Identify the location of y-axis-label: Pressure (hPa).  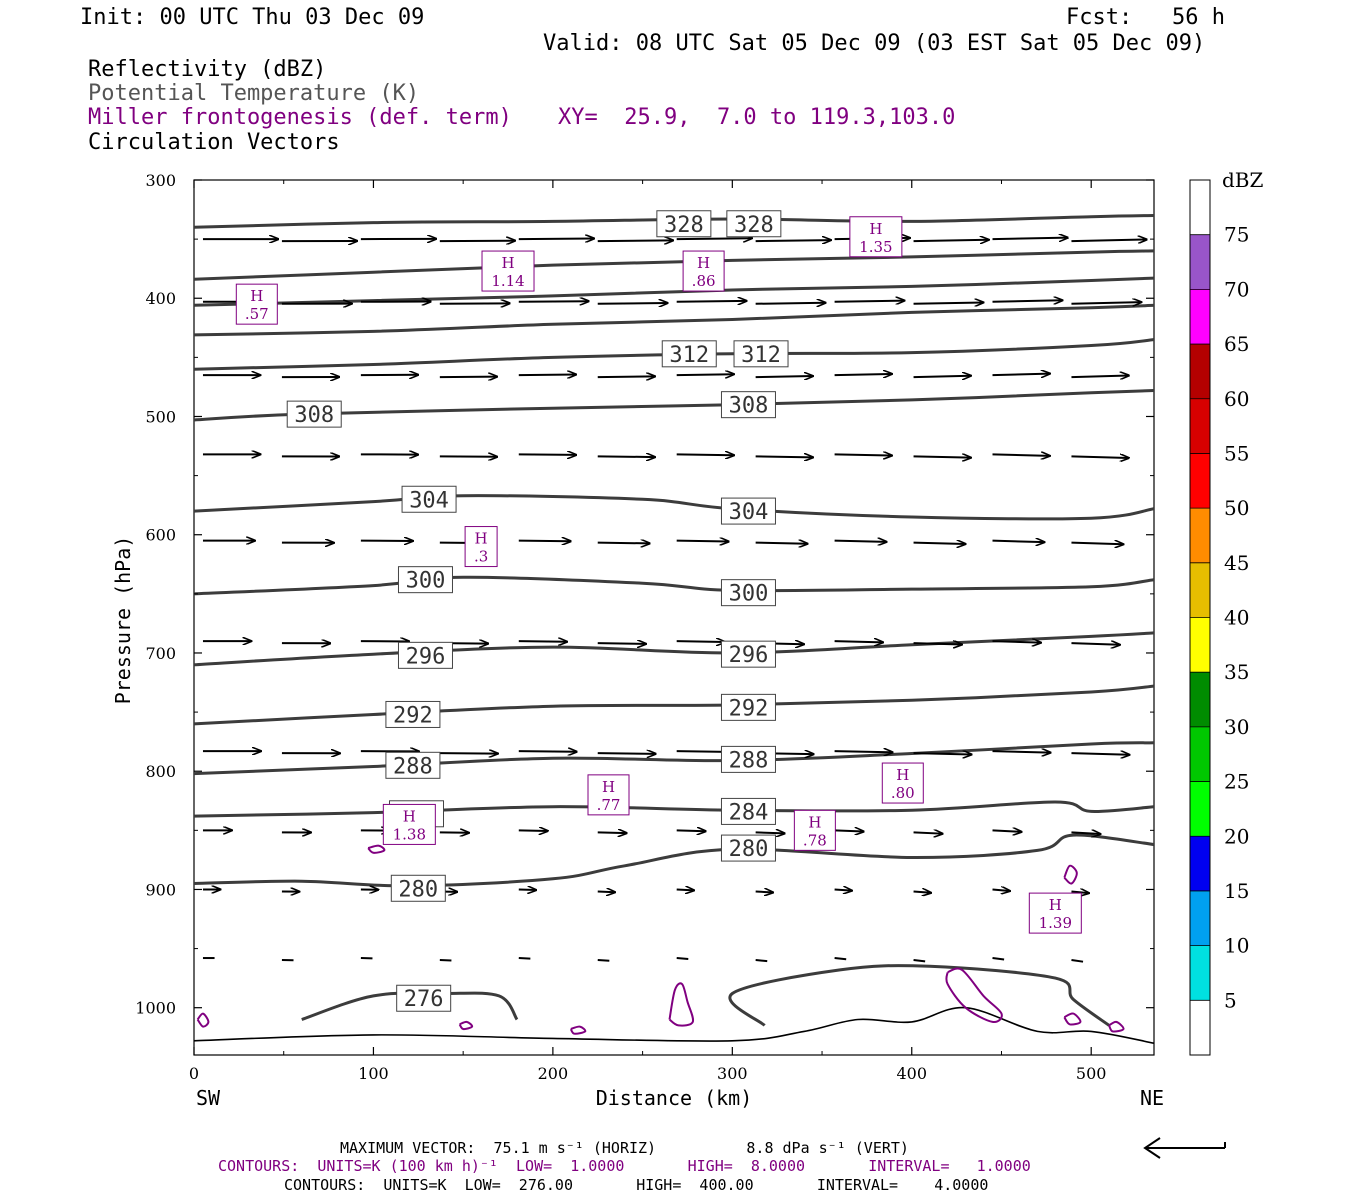
(123, 620).